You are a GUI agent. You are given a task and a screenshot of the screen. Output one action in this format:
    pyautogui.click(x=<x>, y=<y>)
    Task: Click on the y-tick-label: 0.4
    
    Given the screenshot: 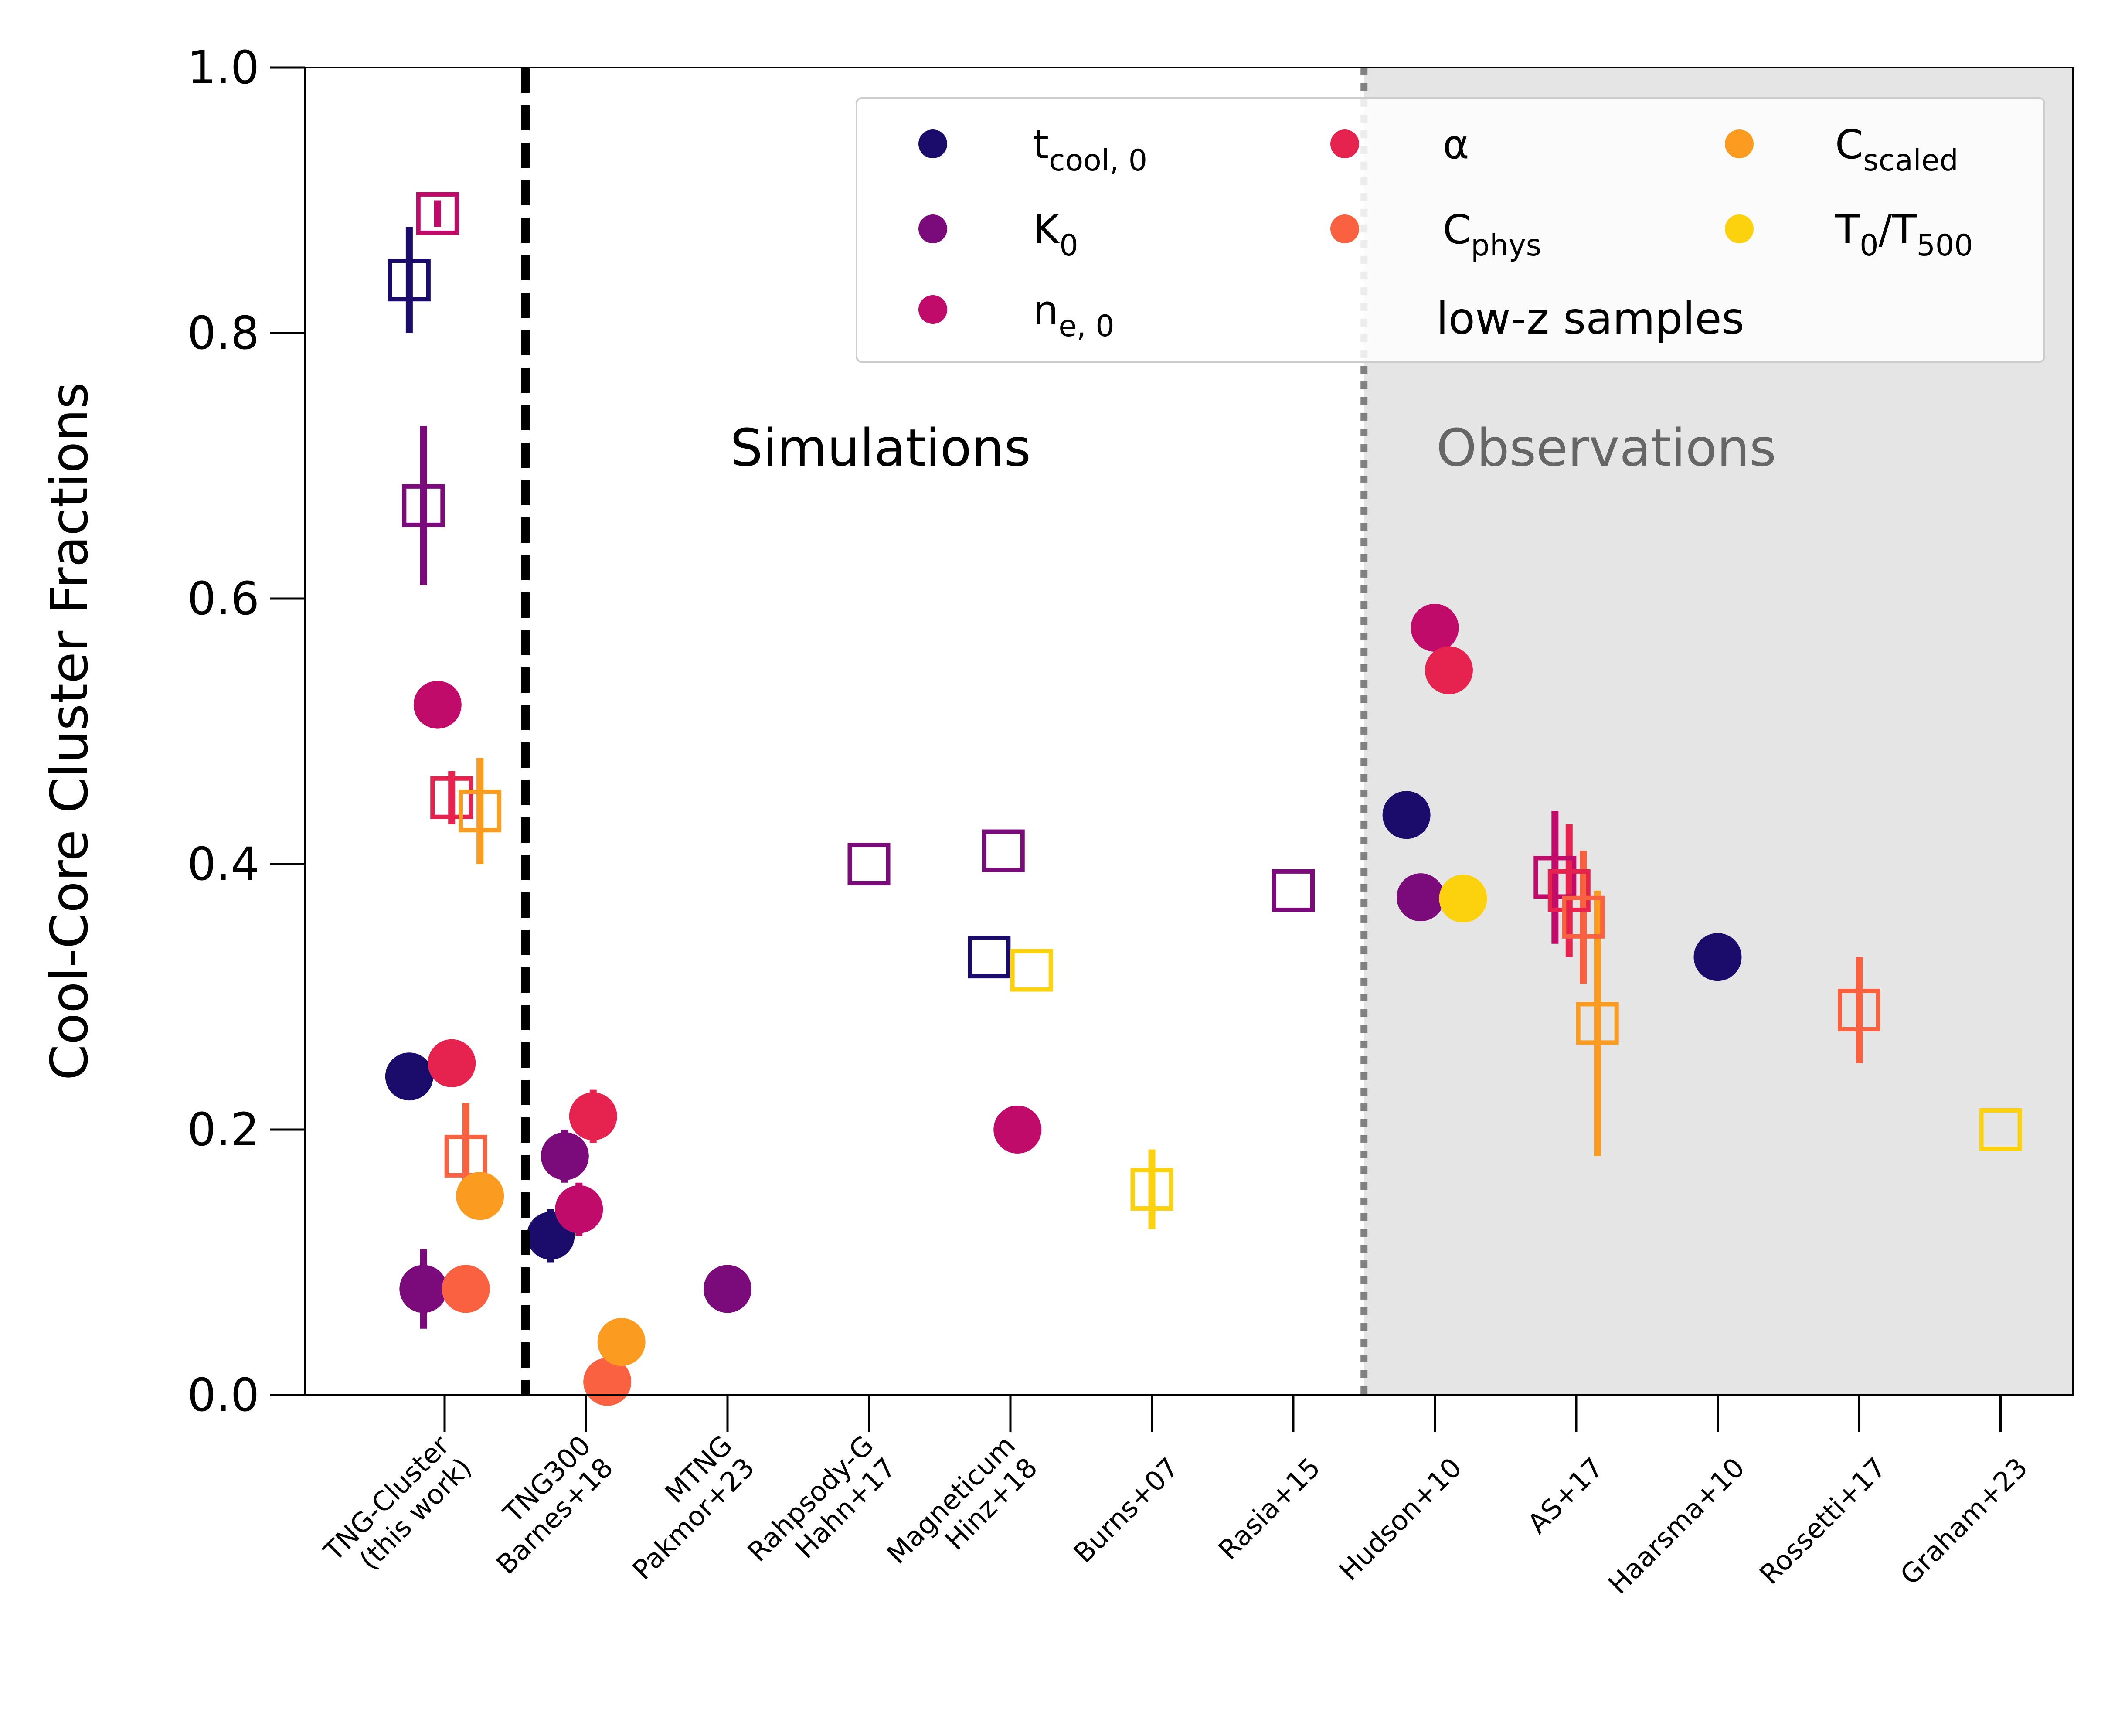 What is the action you would take?
    pyautogui.click(x=223, y=864)
    